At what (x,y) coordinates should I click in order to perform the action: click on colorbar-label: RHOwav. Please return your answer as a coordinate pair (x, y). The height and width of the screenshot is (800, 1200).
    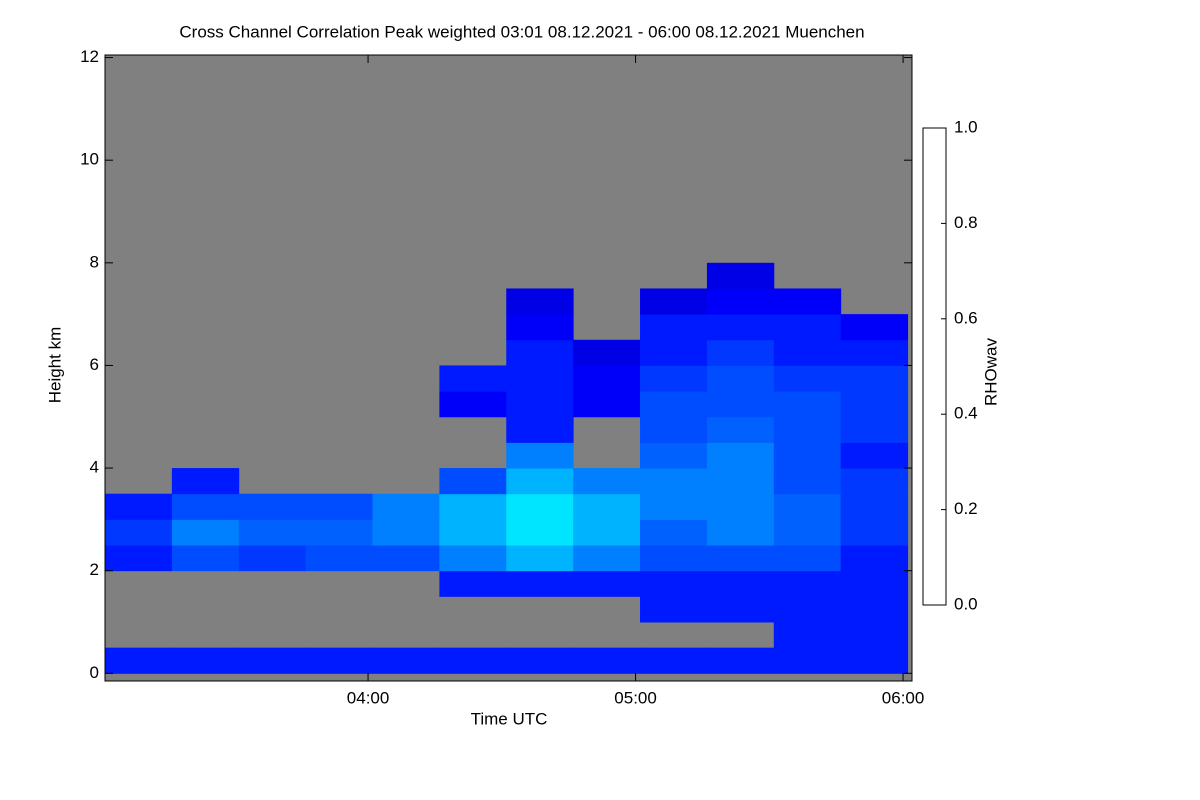
    Looking at the image, I should click on (990, 371).